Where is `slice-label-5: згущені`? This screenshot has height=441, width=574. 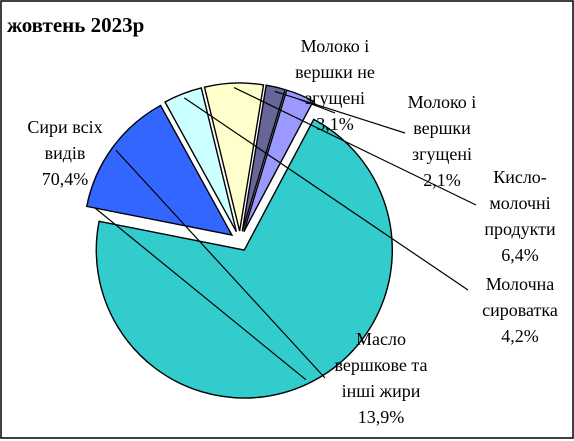 slice-label-5: згущені is located at coordinates (335, 98).